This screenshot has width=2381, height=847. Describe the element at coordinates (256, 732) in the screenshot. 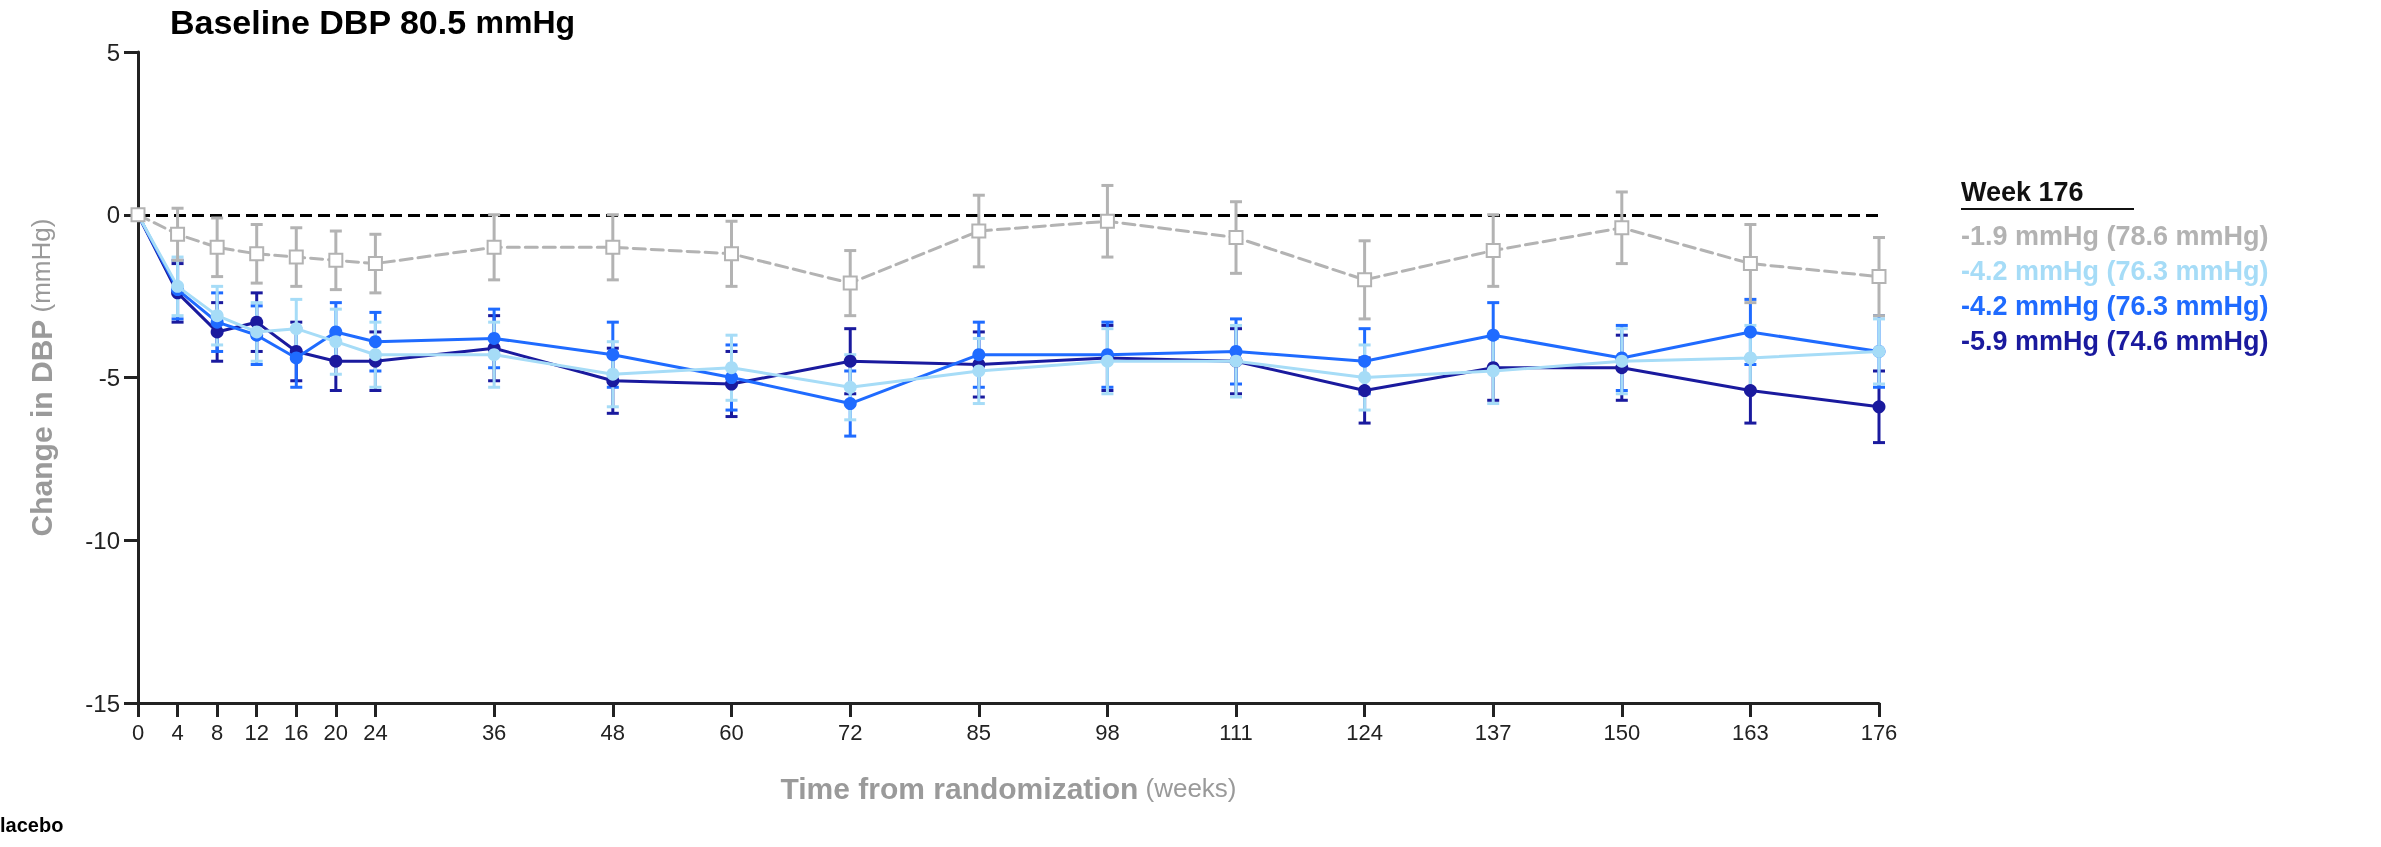

I see `x-tick-label: 12` at that location.